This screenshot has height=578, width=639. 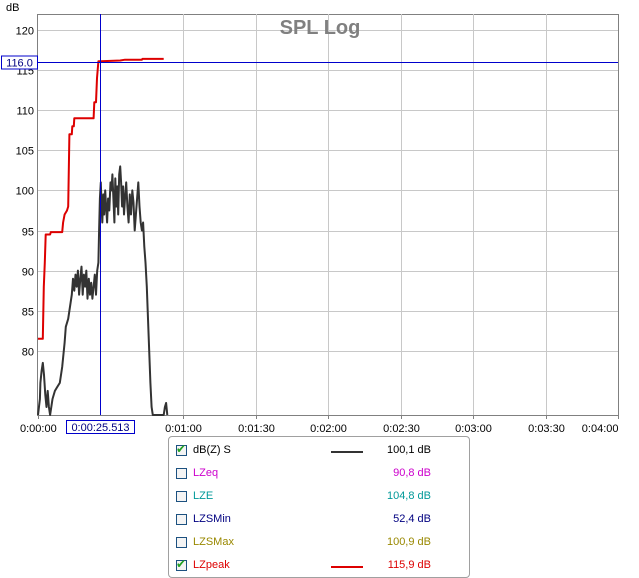 What do you see at coordinates (401, 429) in the screenshot?
I see `x-tick-label: 0:02:30` at bounding box center [401, 429].